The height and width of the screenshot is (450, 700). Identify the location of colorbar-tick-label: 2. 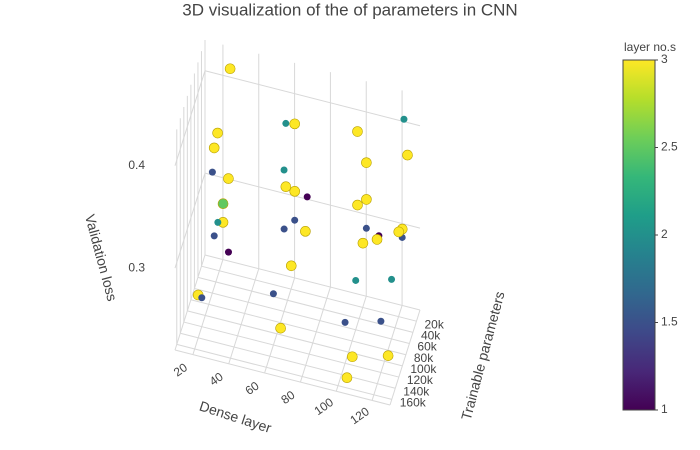
(664, 234).